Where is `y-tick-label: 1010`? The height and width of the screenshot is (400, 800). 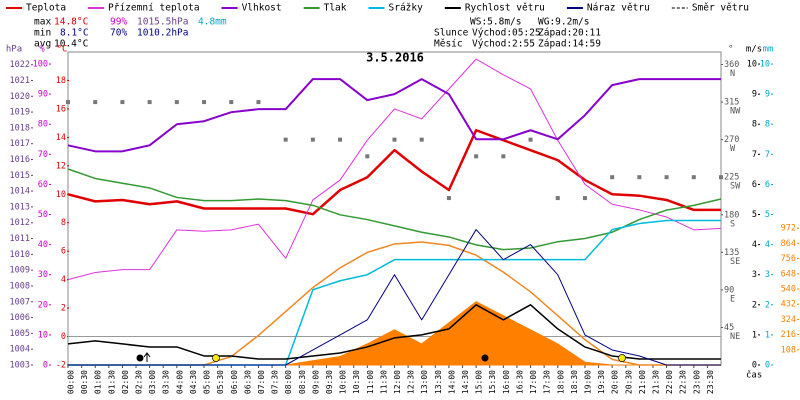 y-tick-label: 1010 is located at coordinates (20, 255).